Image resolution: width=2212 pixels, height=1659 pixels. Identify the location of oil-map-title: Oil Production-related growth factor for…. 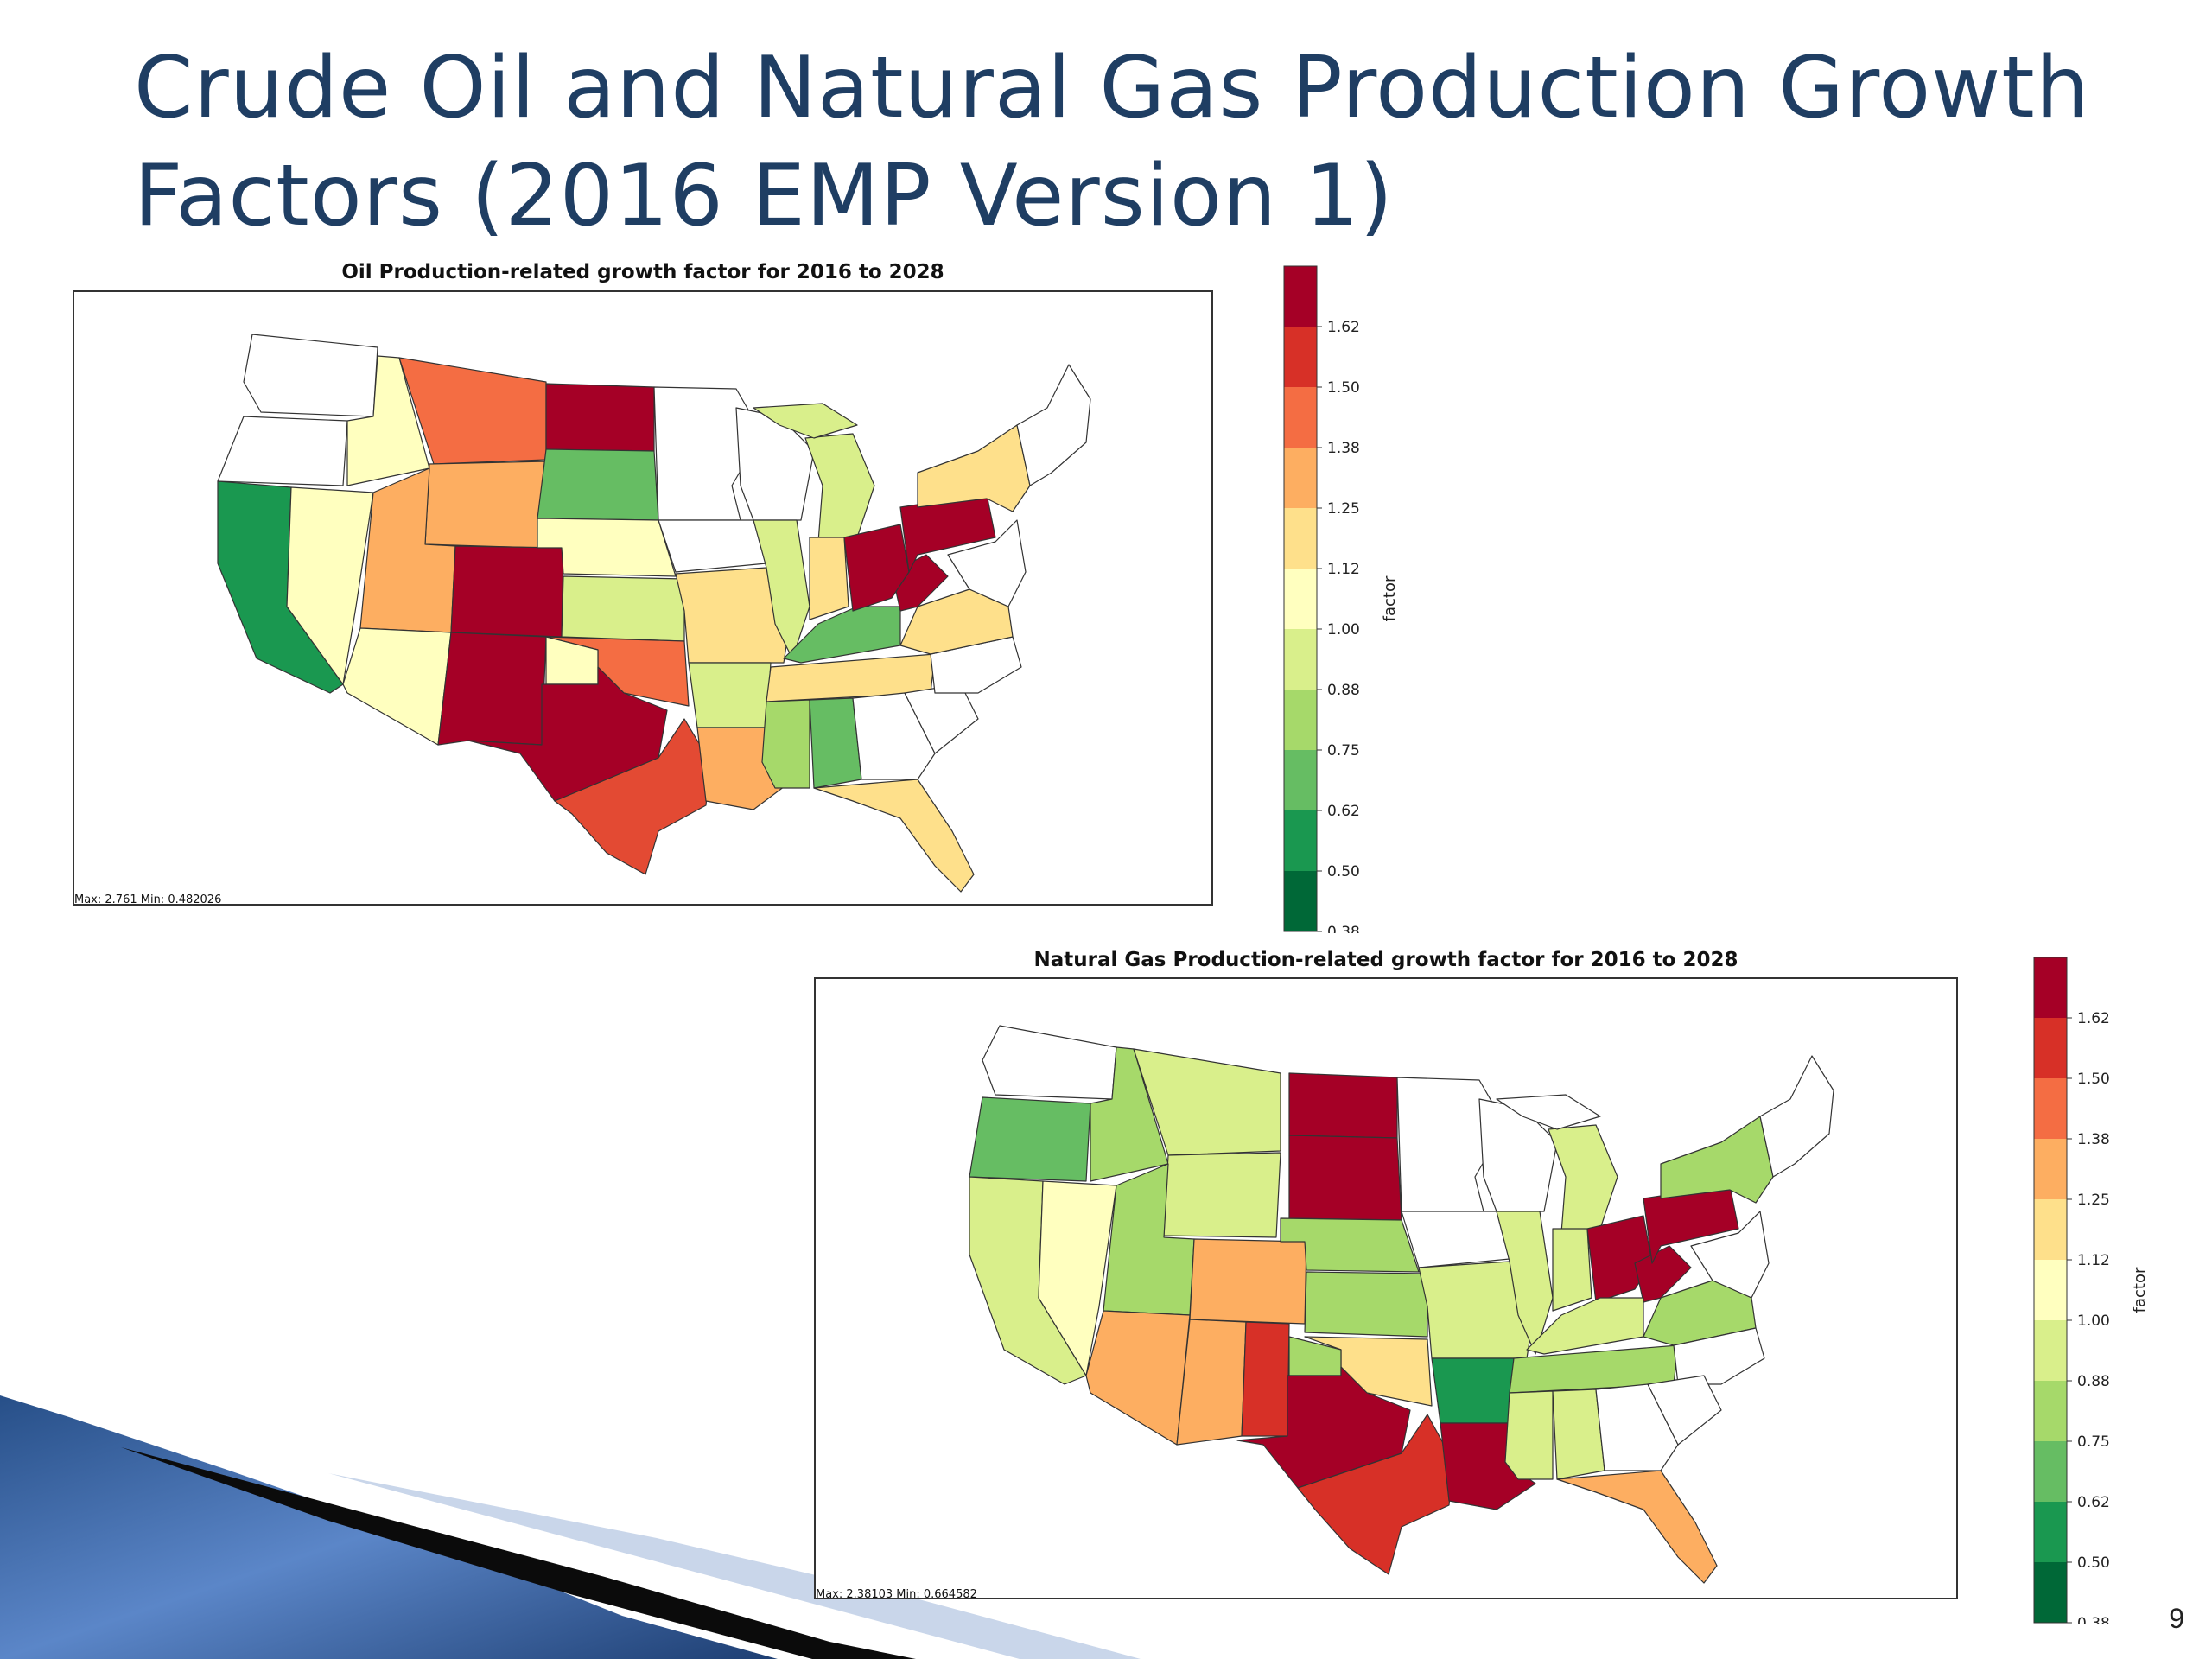
(642, 272).